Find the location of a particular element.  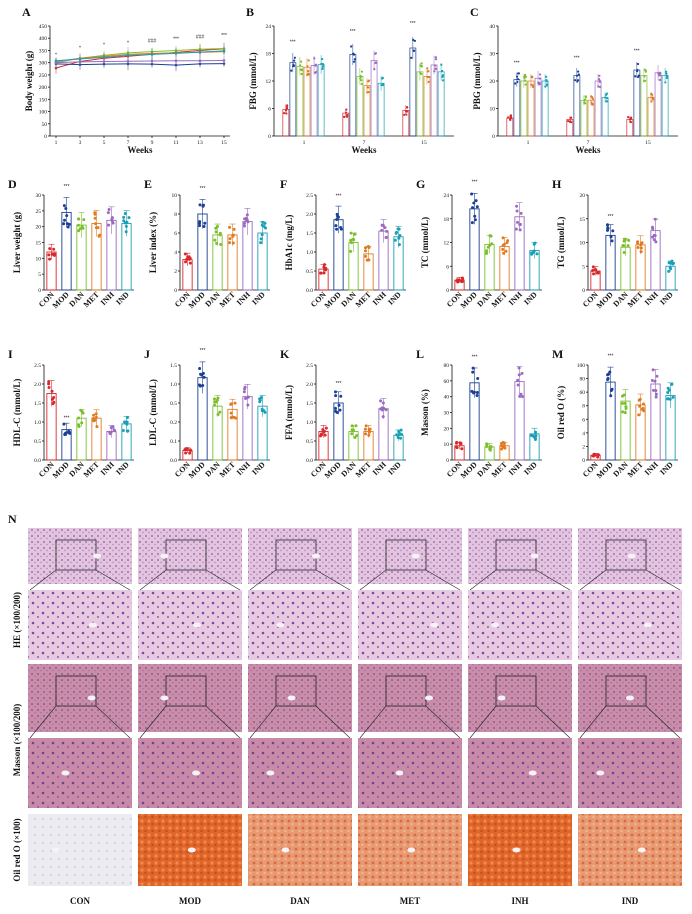

y-axis-title: FBG (mmol/L) is located at coordinates (253, 80).